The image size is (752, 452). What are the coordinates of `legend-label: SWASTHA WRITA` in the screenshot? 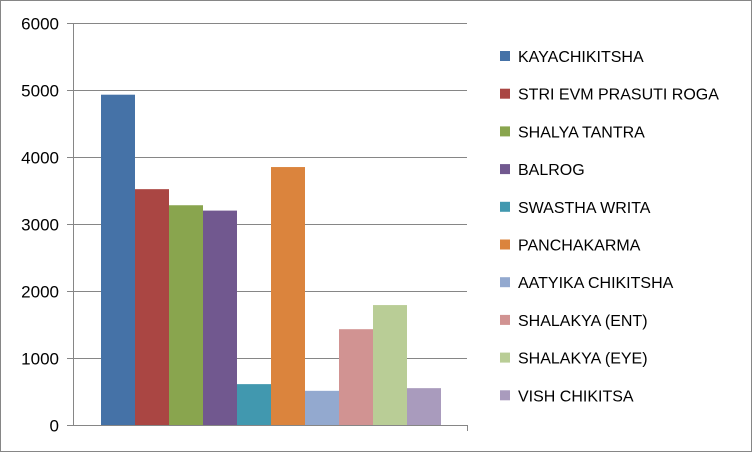 It's located at (584, 208).